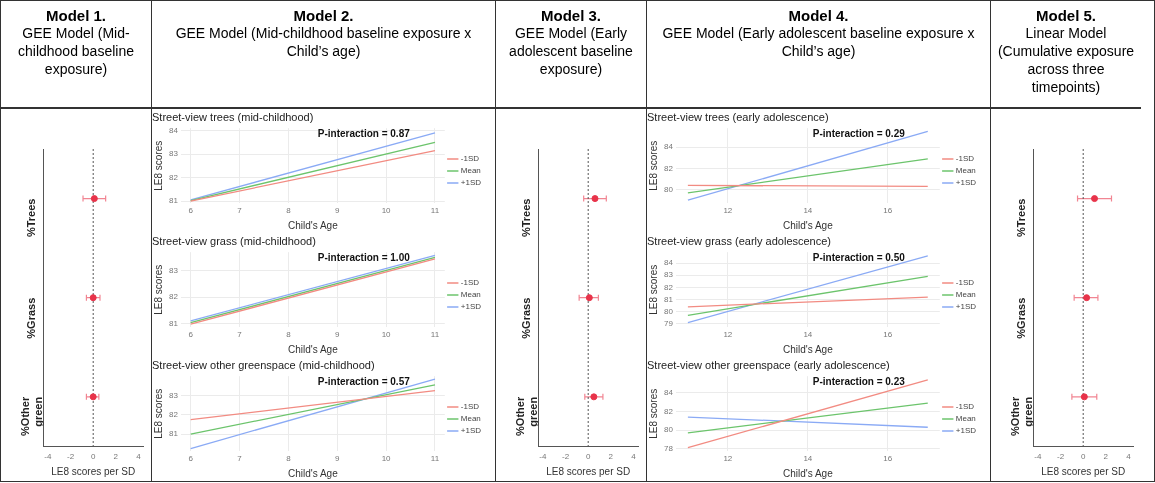 Image resolution: width=1155 pixels, height=483 pixels. I want to click on chart-title: Street-view other greenspace (early adolescence), so click(768, 364).